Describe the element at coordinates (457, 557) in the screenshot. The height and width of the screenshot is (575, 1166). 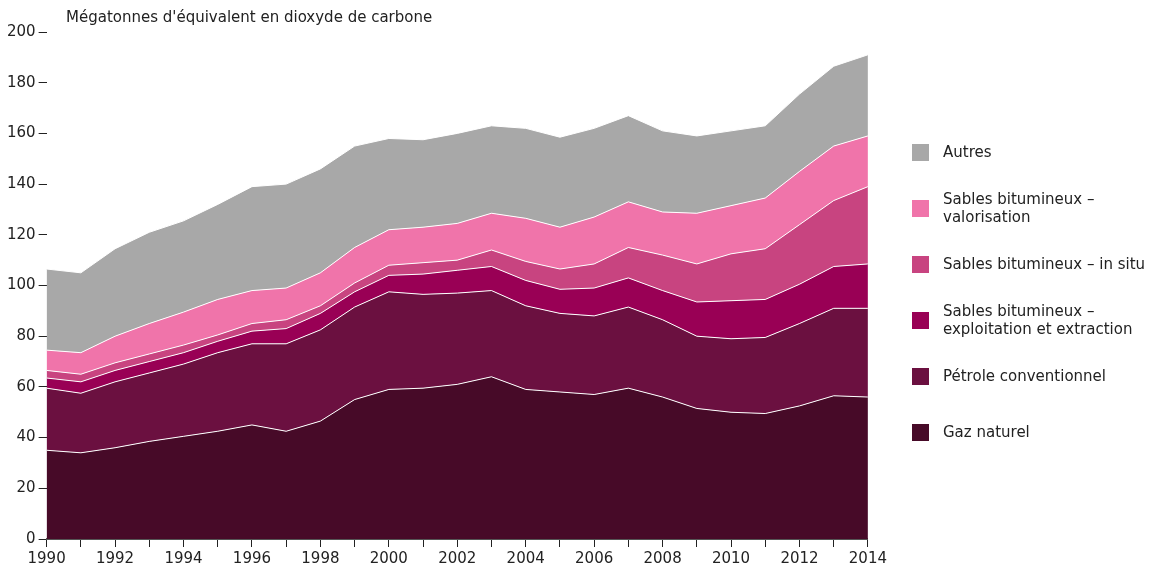
I see `x-tick-label: 2002` at that location.